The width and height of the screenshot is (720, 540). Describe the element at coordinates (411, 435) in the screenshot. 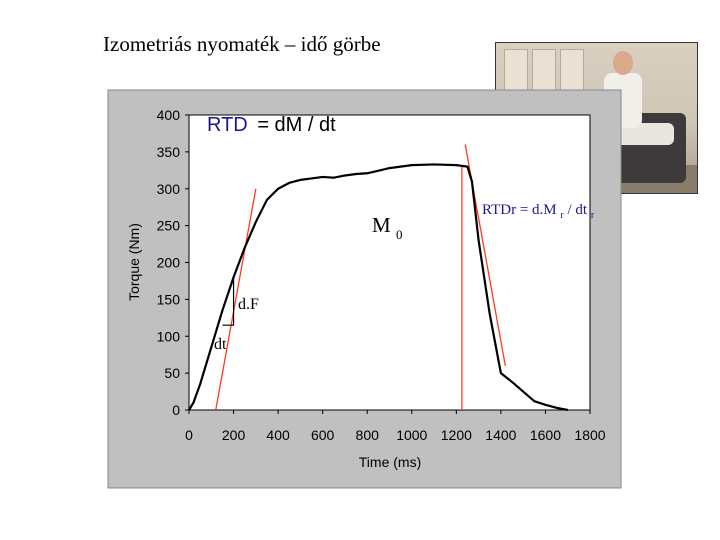

I see `x-tick-label: 1000` at that location.